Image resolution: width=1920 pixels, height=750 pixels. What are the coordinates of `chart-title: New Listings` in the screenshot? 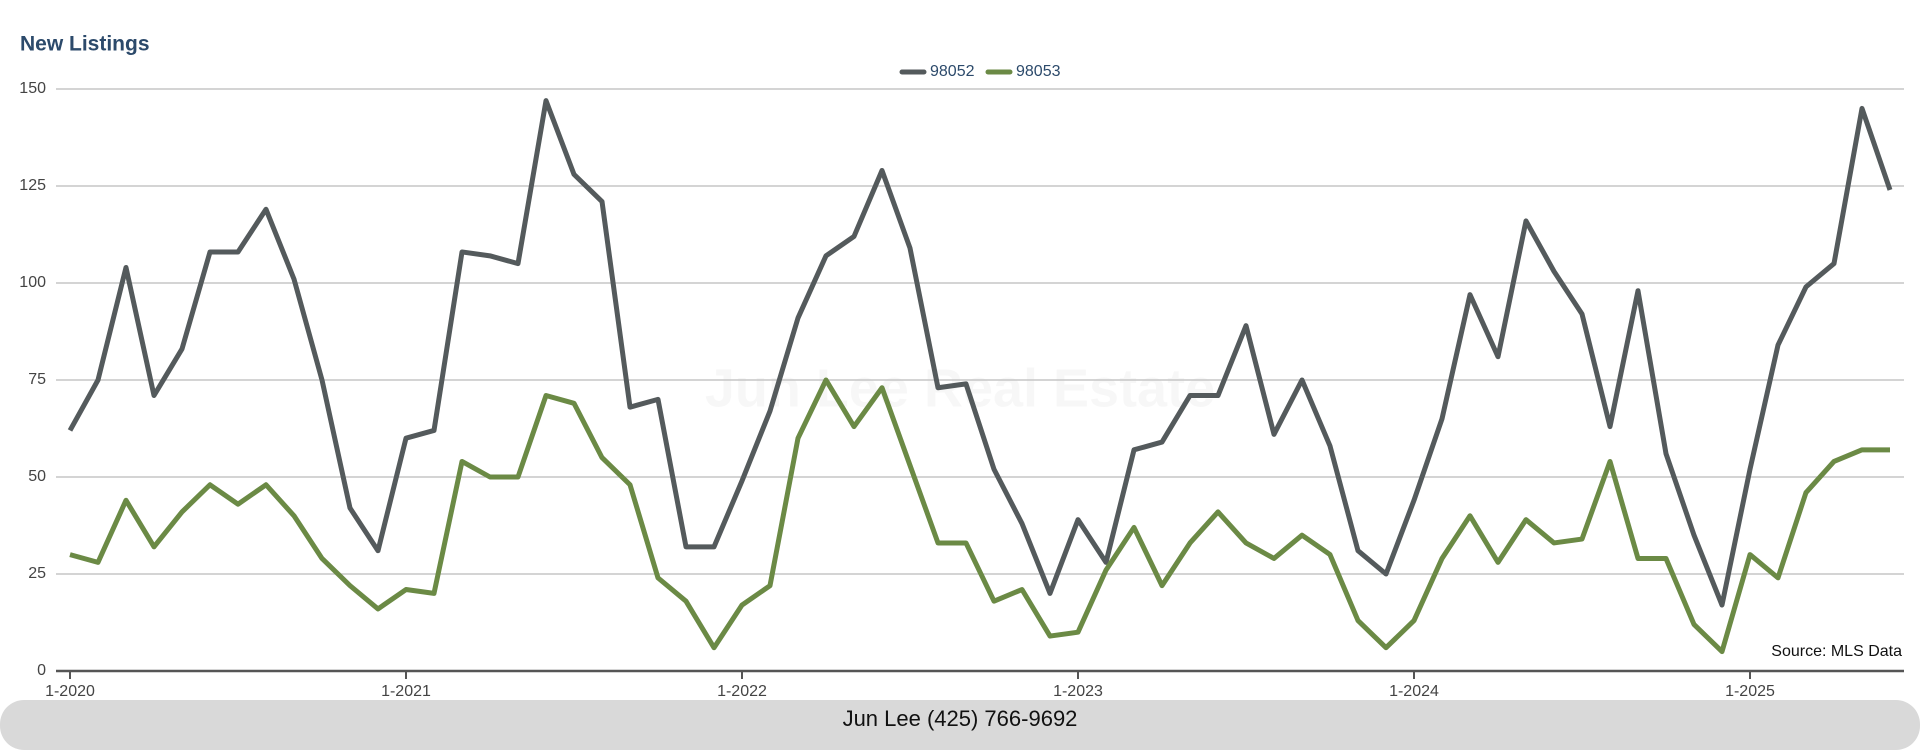 It's located at (85, 44).